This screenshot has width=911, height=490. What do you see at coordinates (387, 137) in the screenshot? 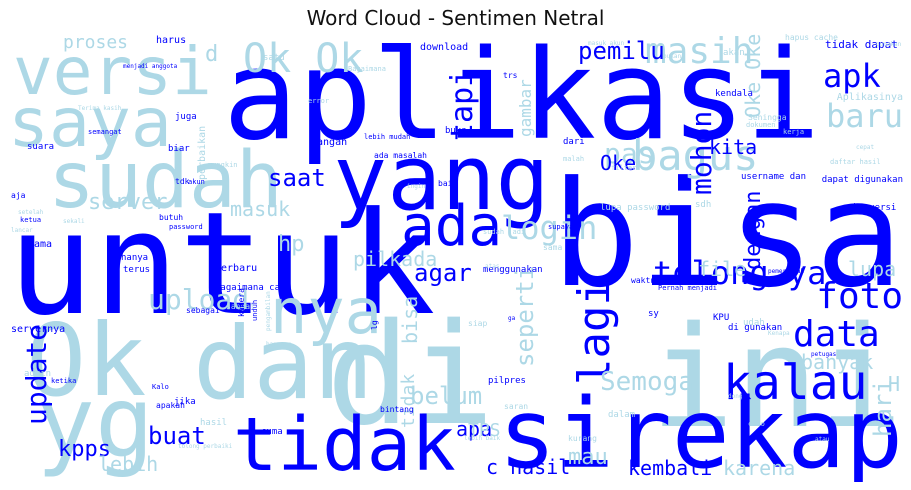
I see `word-lebih-mudah-112: lebih mudah` at bounding box center [387, 137].